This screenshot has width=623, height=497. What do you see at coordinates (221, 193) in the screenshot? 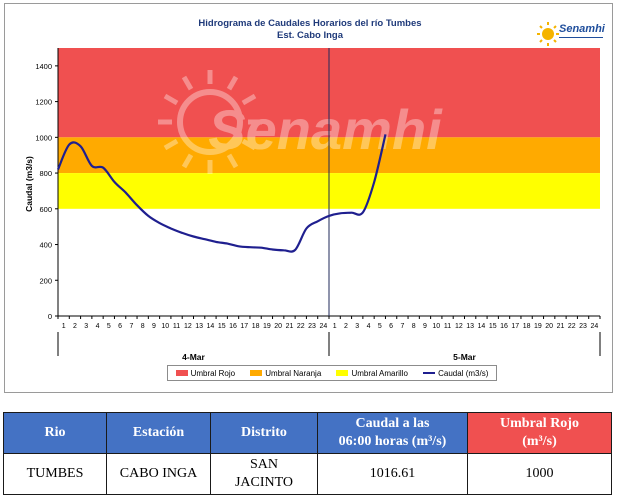
I see `caudal-series-line` at bounding box center [221, 193].